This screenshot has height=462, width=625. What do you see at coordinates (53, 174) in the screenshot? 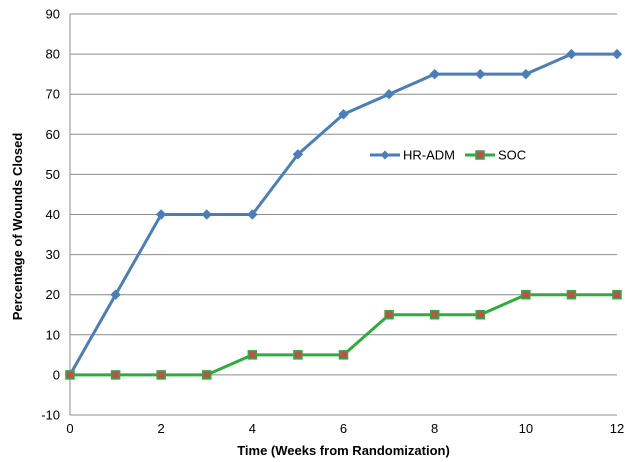
I see `y-tick-label: 50` at bounding box center [53, 174].